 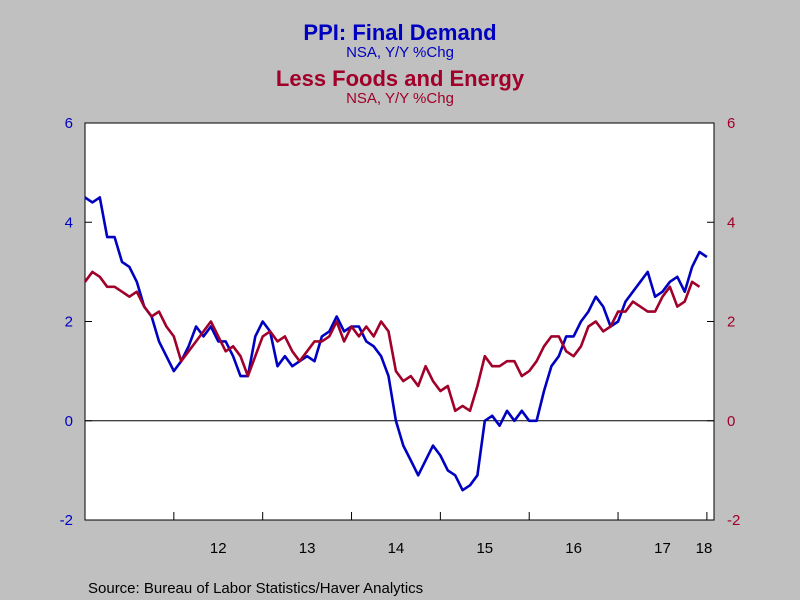 What do you see at coordinates (399, 32) in the screenshot?
I see `chart-title: PPI: Final Demand` at bounding box center [399, 32].